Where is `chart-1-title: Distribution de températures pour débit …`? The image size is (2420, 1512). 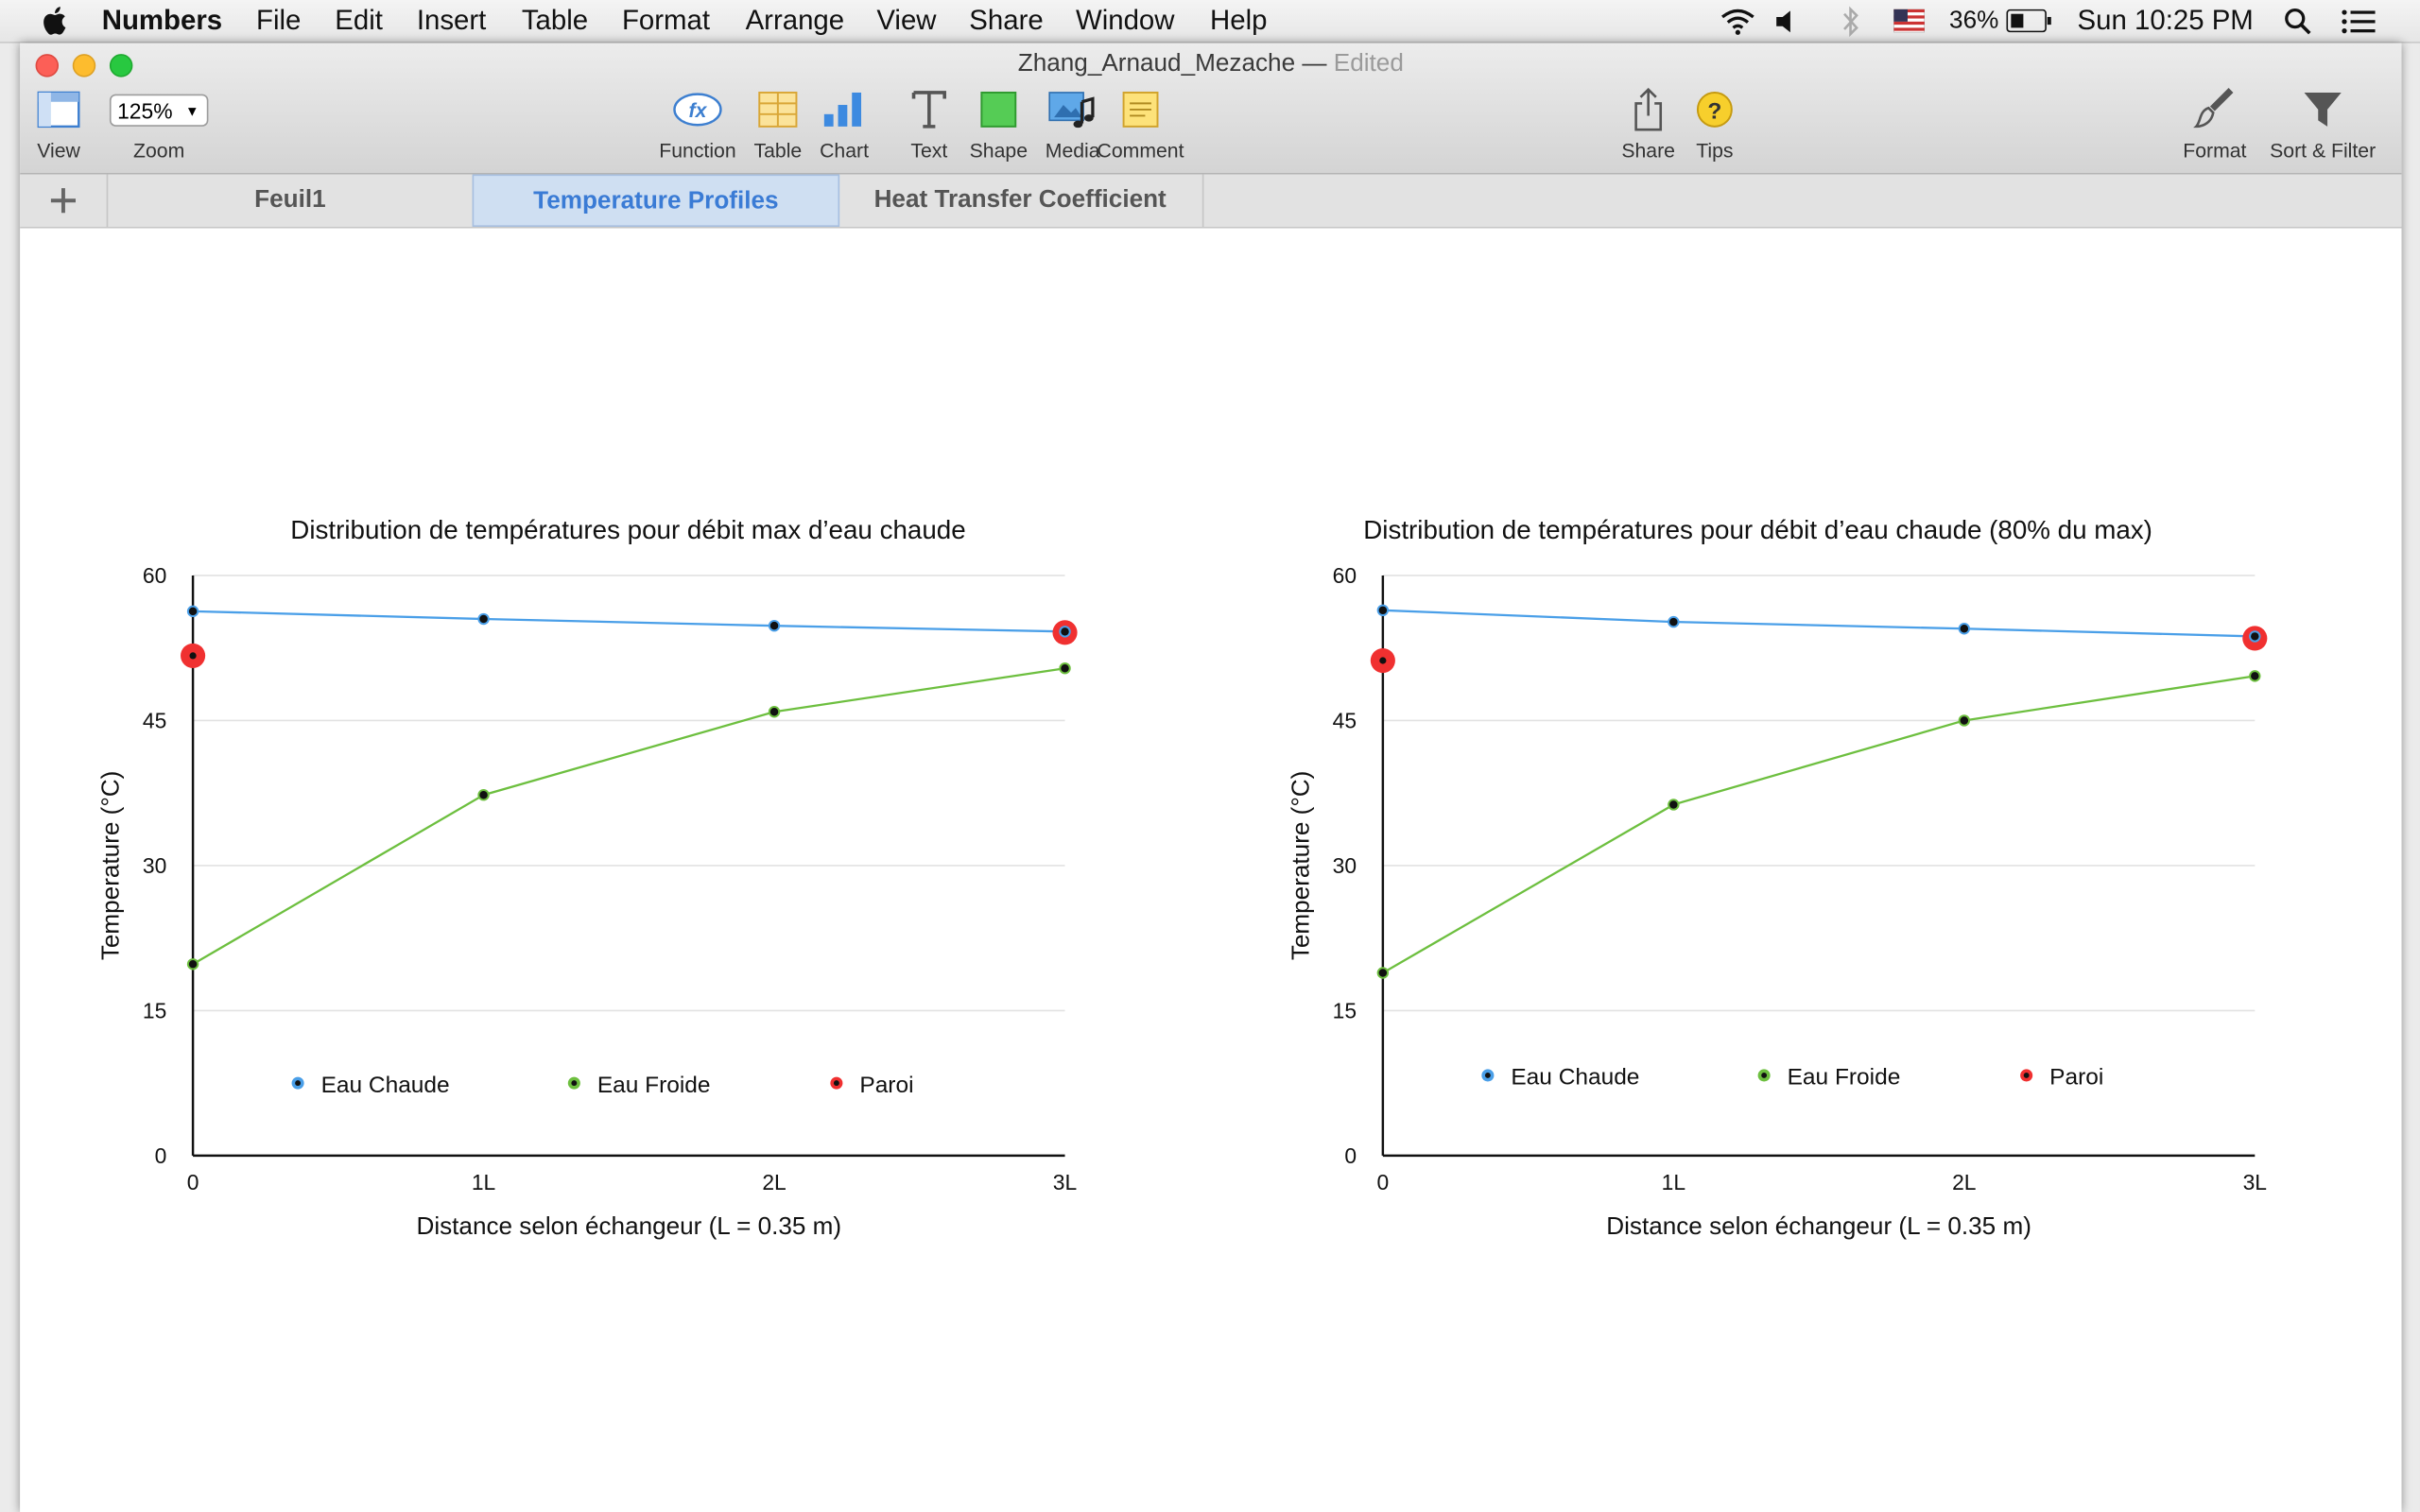 chart-1-title: Distribution de températures pour débit … is located at coordinates (628, 530).